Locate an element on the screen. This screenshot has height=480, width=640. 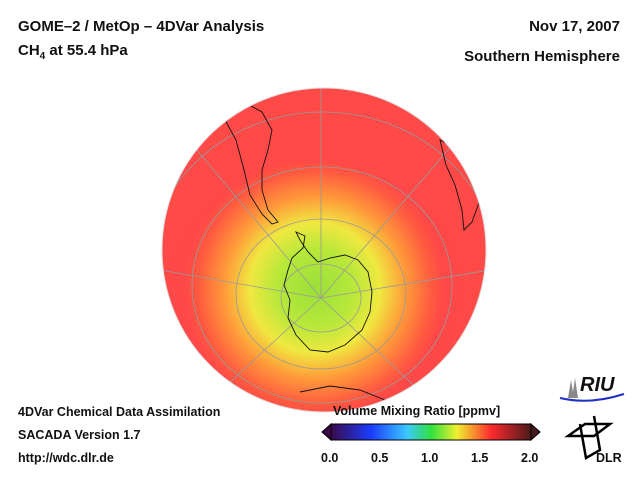
colorbar-title: Volume Mixing Ratio [ppmv] is located at coordinates (417, 411).